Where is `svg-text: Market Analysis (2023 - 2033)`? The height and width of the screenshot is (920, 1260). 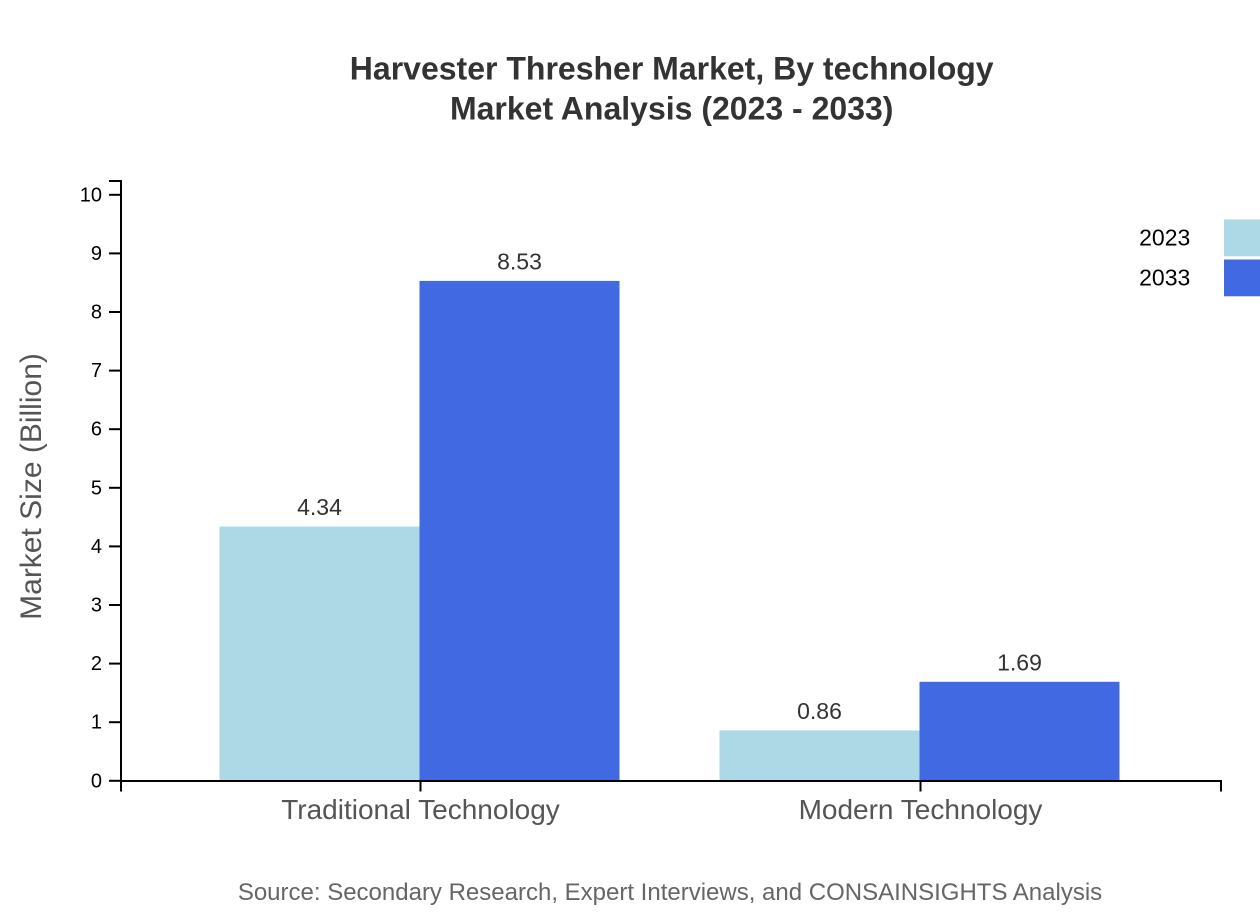 svg-text: Market Analysis (2023 - 2033) is located at coordinates (672, 108).